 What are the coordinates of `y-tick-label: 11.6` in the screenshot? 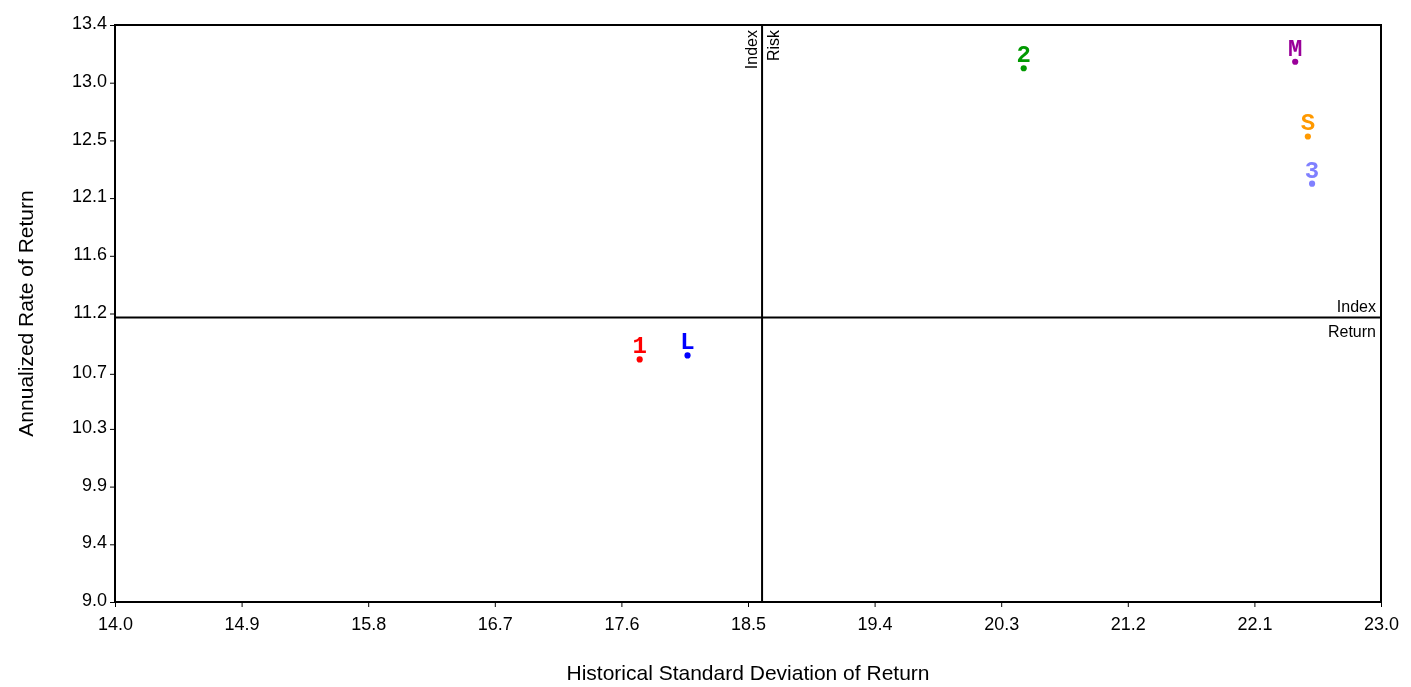 It's located at (90, 253).